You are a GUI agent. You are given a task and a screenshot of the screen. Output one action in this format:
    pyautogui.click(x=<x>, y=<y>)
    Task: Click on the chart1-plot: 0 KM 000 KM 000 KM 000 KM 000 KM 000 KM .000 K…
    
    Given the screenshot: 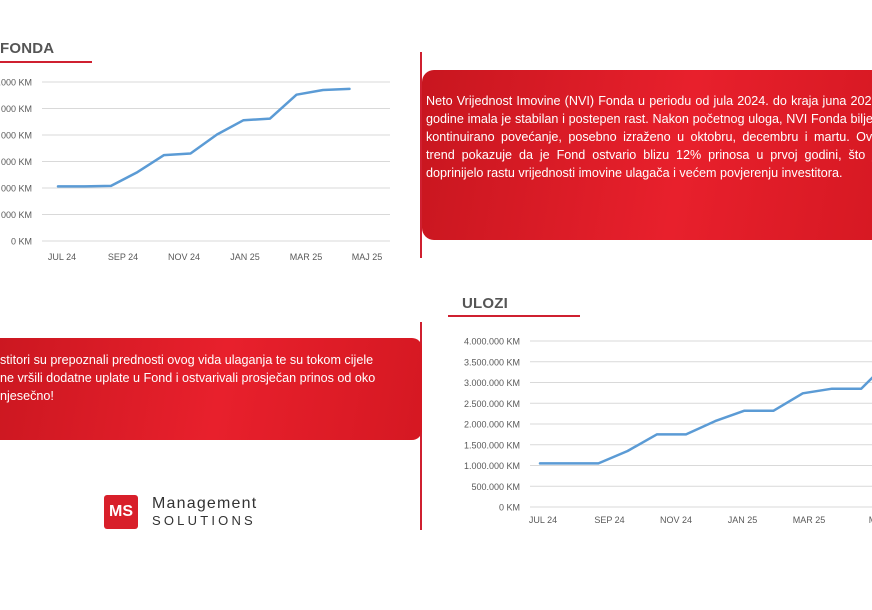 What is the action you would take?
    pyautogui.click(x=195, y=170)
    